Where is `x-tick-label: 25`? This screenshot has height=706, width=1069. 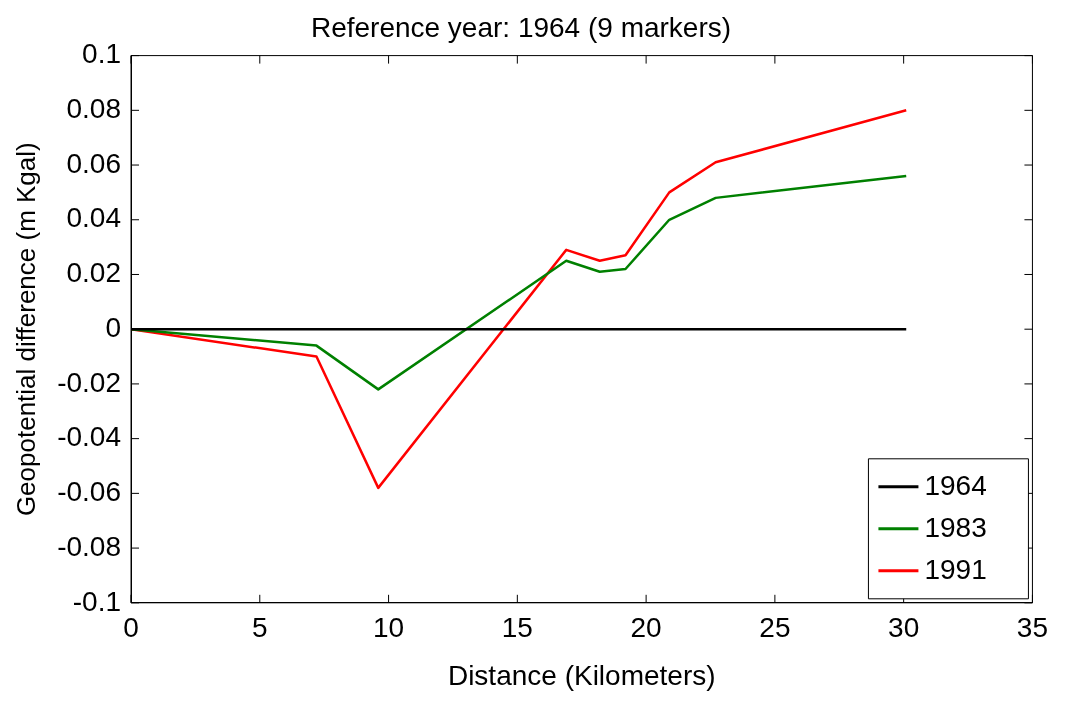
x-tick-label: 25 is located at coordinates (775, 628).